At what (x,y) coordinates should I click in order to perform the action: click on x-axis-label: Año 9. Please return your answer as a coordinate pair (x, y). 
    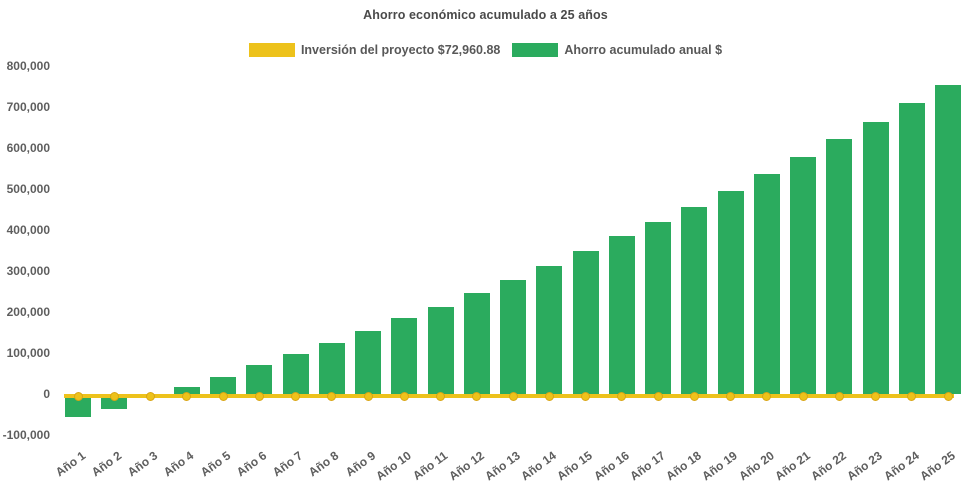
    Looking at the image, I should click on (360, 464).